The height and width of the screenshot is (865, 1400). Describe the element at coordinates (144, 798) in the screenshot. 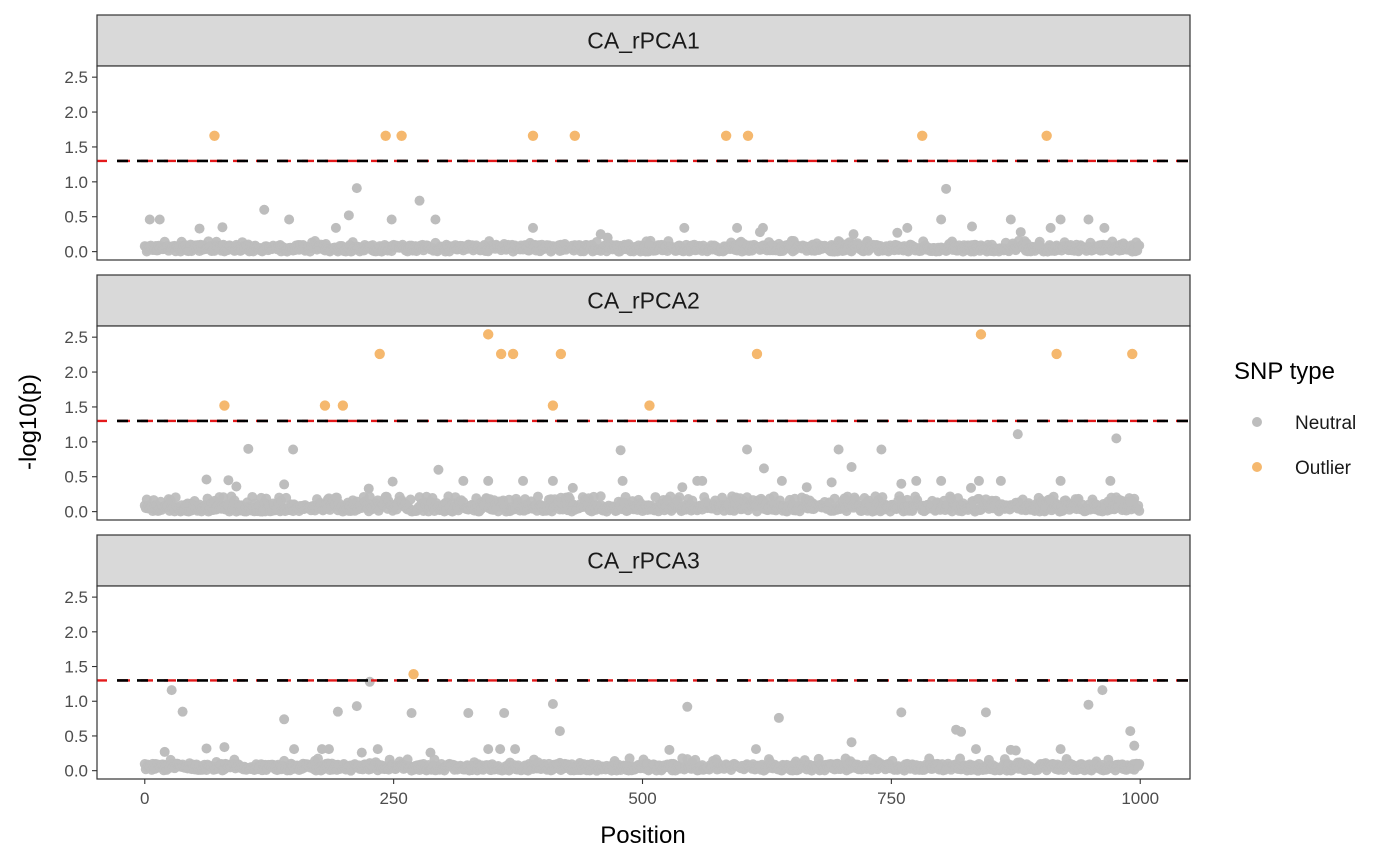

I see `x-tick-label: 0` at that location.